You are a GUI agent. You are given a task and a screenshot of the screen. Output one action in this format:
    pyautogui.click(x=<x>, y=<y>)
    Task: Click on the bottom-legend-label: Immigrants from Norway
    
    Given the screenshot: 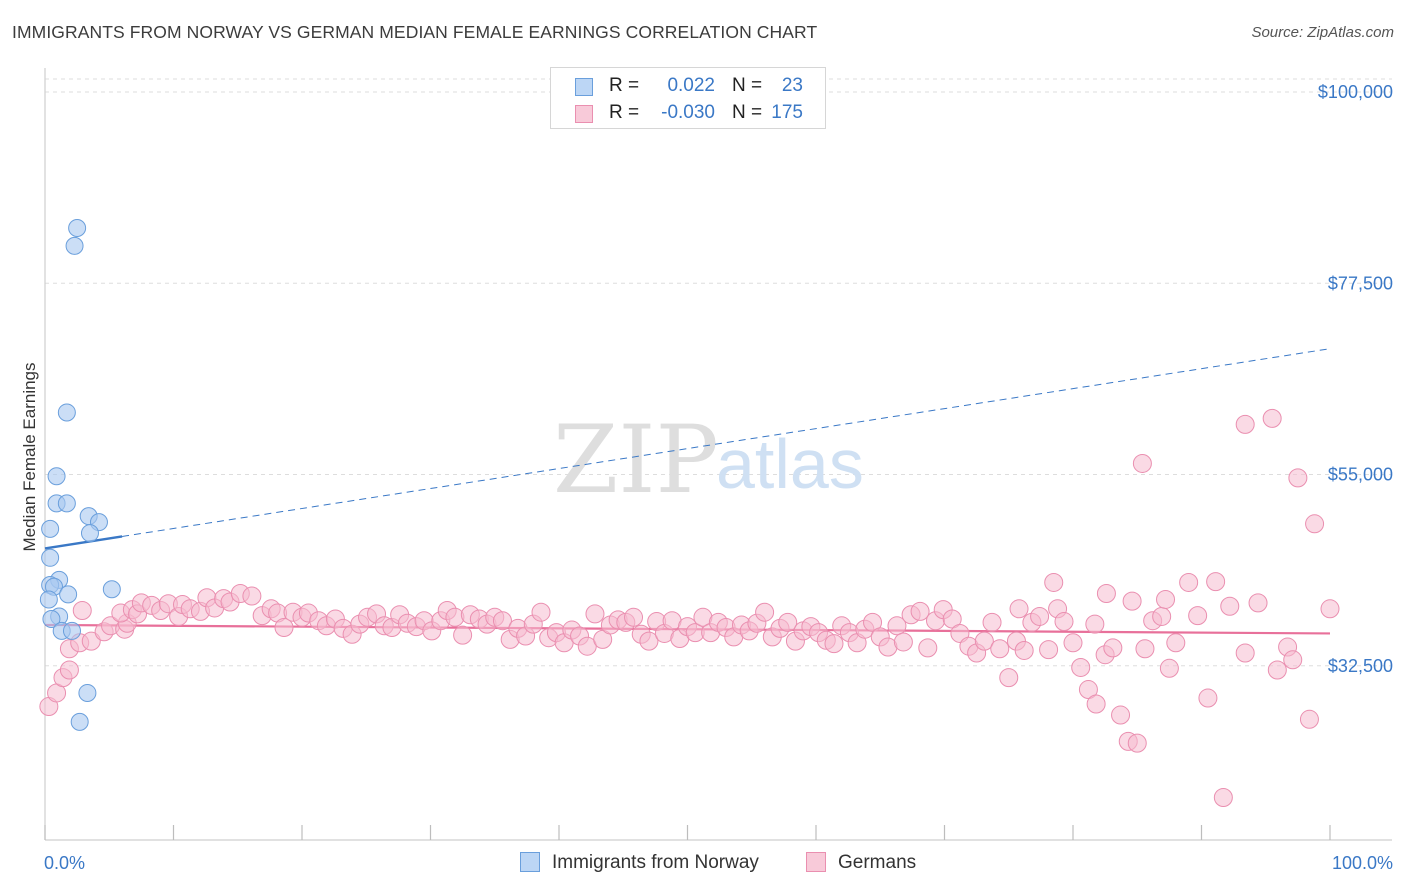 What is the action you would take?
    pyautogui.click(x=655, y=862)
    